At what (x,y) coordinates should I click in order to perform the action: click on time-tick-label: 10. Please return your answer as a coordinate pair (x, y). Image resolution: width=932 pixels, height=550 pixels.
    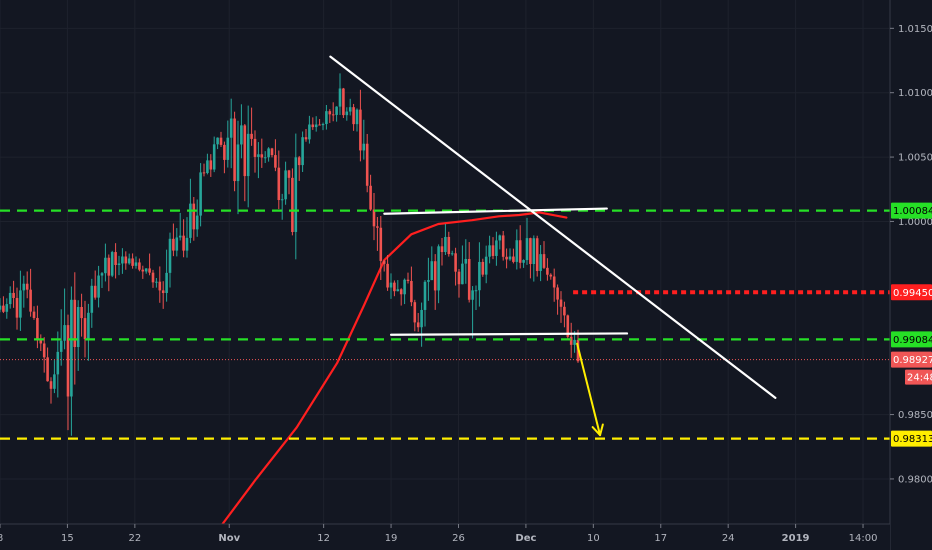
    Looking at the image, I should click on (593, 538).